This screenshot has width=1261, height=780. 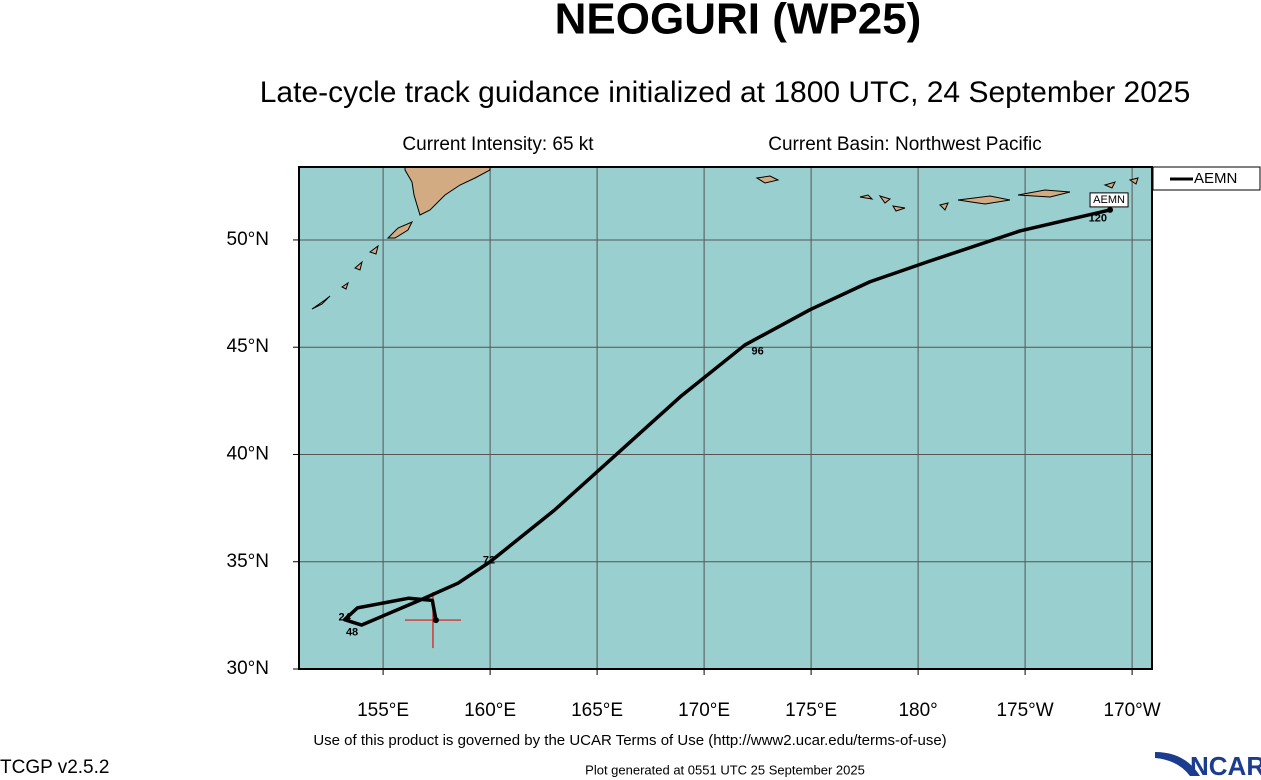 What do you see at coordinates (54, 767) in the screenshot?
I see `version: TCGP v2.5.2` at bounding box center [54, 767].